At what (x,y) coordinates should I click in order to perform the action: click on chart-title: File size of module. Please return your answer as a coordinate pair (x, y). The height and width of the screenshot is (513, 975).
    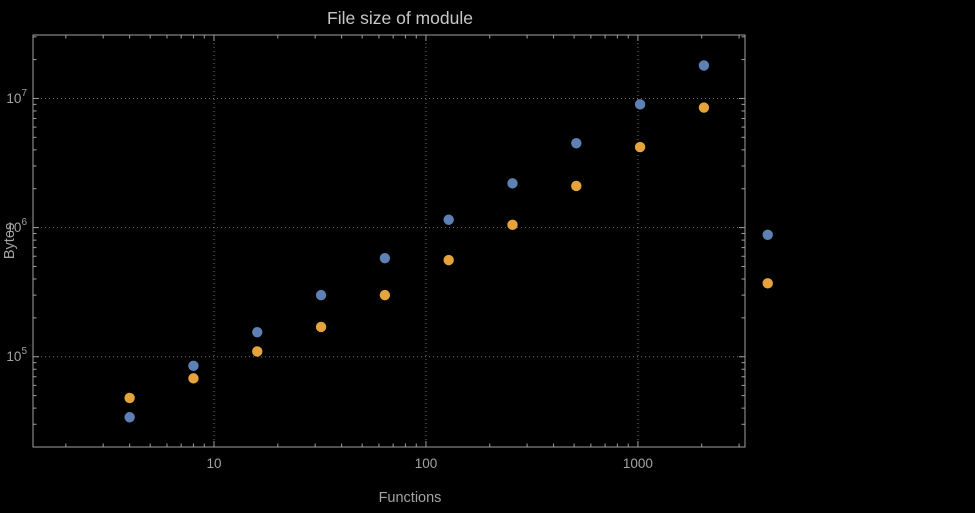
    Looking at the image, I should click on (400, 18).